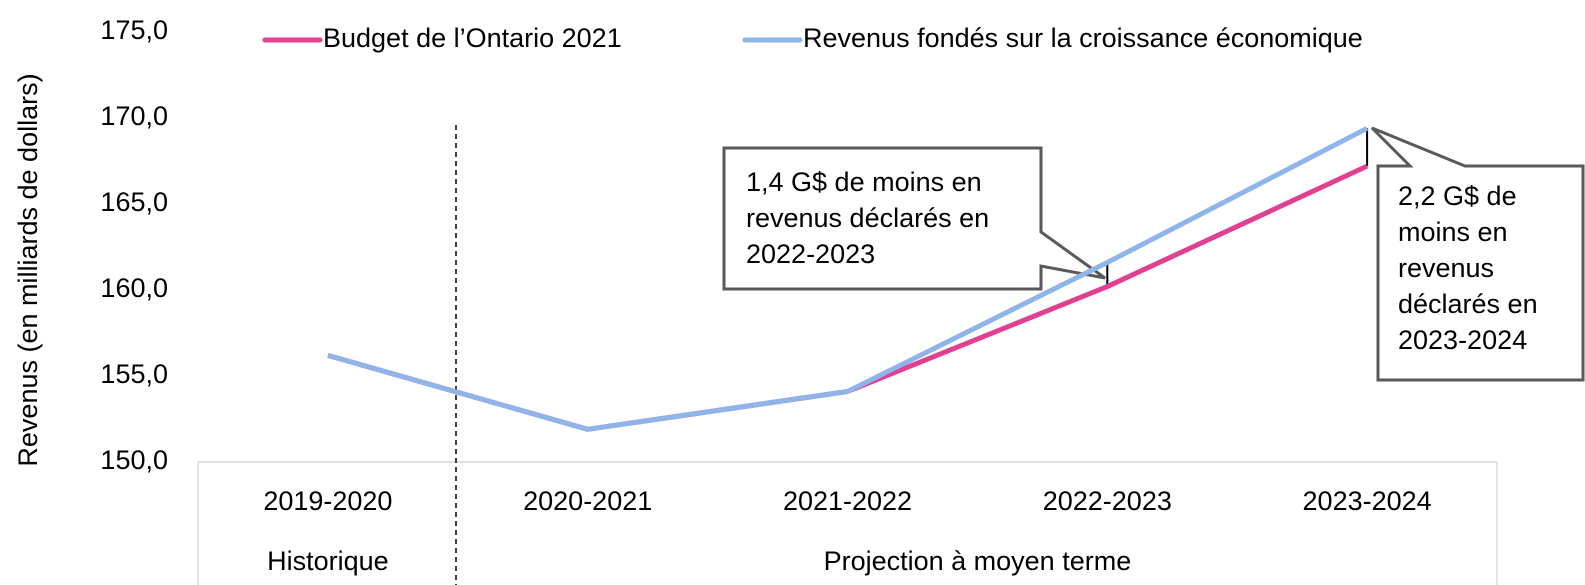 The image size is (1585, 585). I want to click on annotation-text: revenus déclarés en, so click(867, 218).